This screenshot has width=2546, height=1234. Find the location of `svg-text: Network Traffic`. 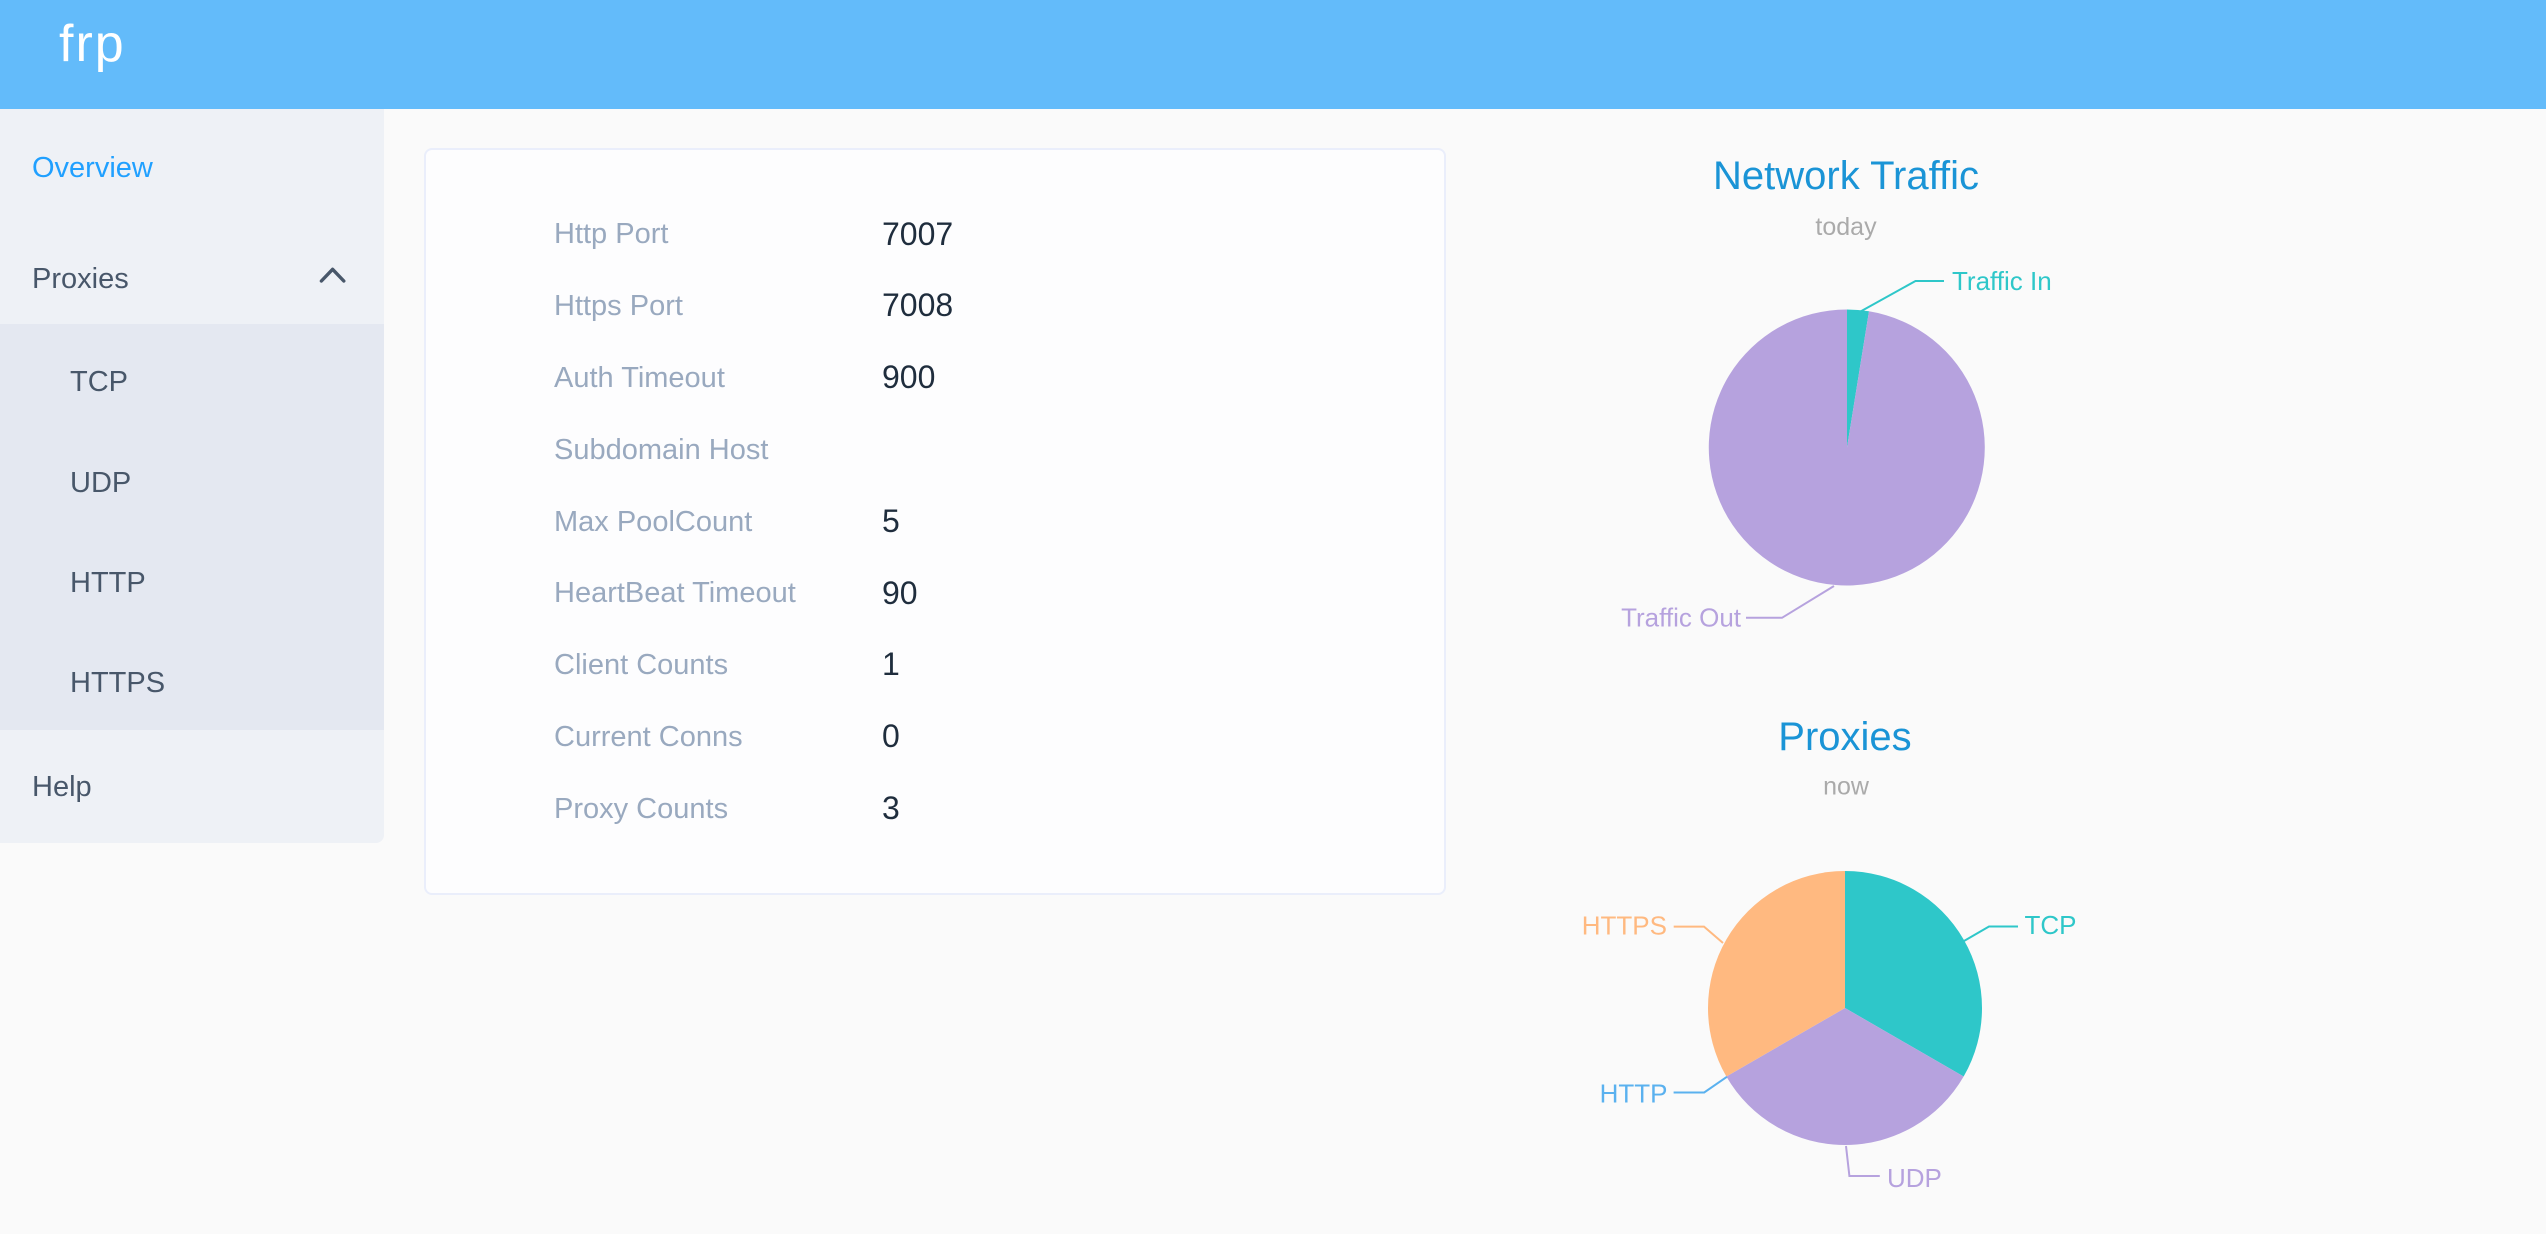

svg-text: Network Traffic is located at coordinates (1846, 176).